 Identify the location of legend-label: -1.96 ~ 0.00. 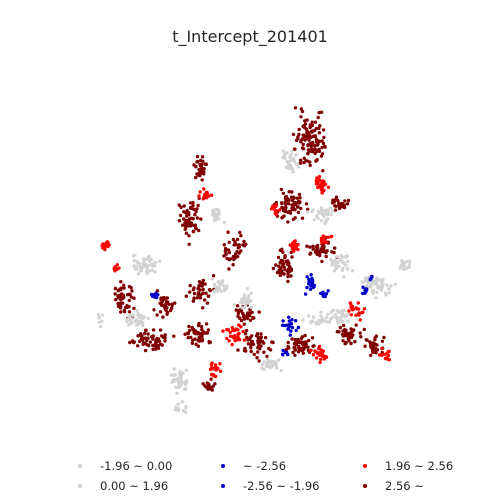
(136, 466).